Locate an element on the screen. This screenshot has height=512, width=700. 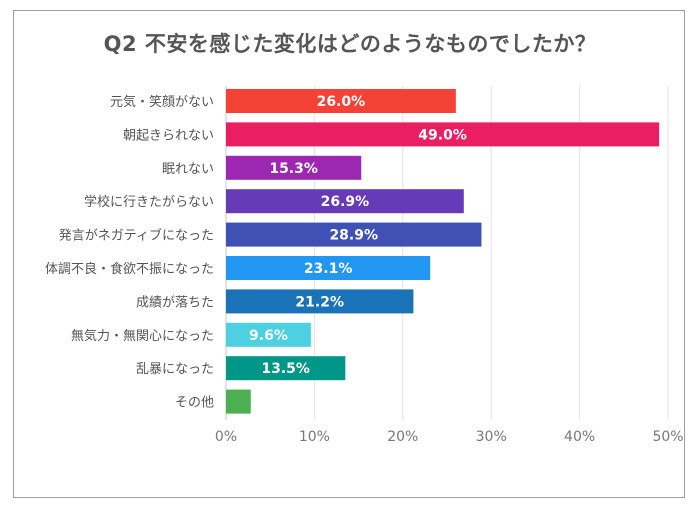
data-label: 28.9% is located at coordinates (353, 236).